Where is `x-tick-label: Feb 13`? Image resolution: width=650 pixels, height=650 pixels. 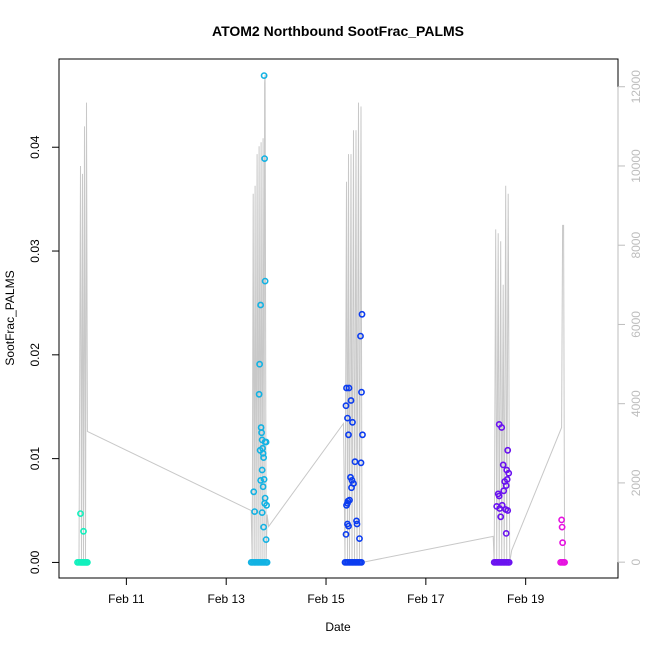
x-tick-label: Feb 13 is located at coordinates (227, 599).